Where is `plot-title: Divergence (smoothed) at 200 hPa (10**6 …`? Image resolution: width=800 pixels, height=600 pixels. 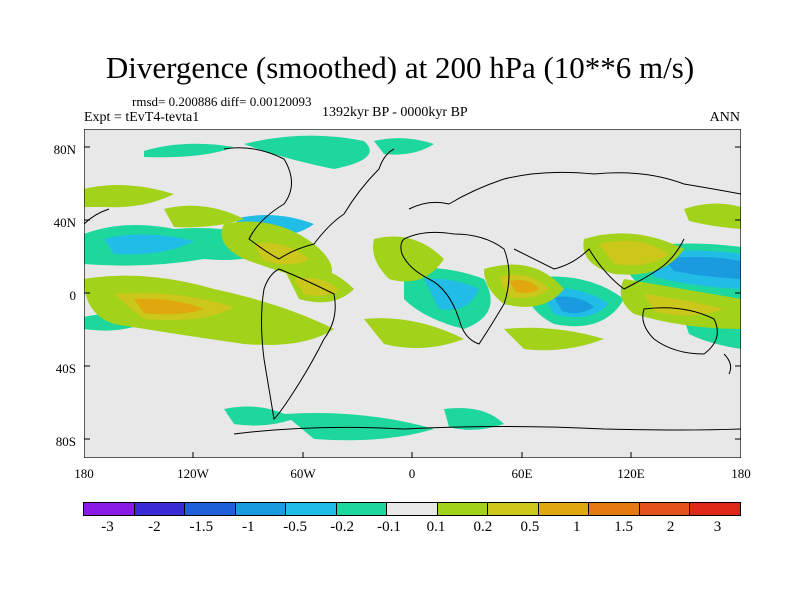
plot-title: Divergence (smoothed) at 200 hPa (10**6 … is located at coordinates (400, 67).